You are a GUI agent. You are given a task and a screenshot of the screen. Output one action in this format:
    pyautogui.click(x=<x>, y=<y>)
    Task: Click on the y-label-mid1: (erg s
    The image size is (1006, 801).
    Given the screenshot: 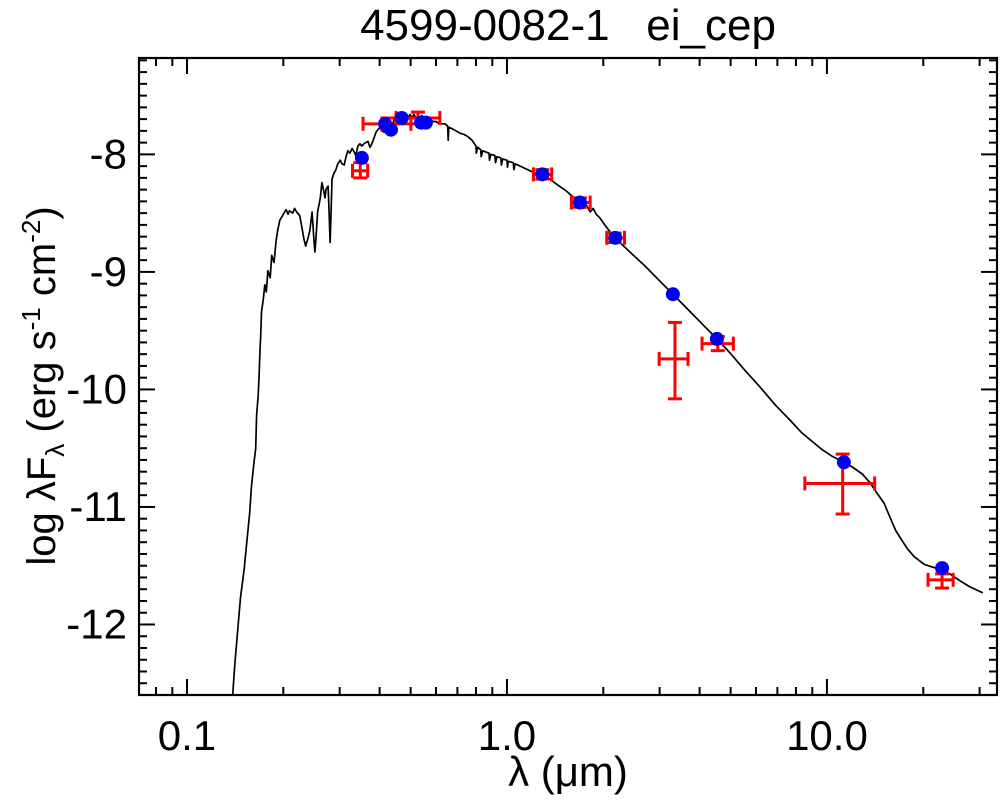 What is the action you would take?
    pyautogui.click(x=42, y=387)
    